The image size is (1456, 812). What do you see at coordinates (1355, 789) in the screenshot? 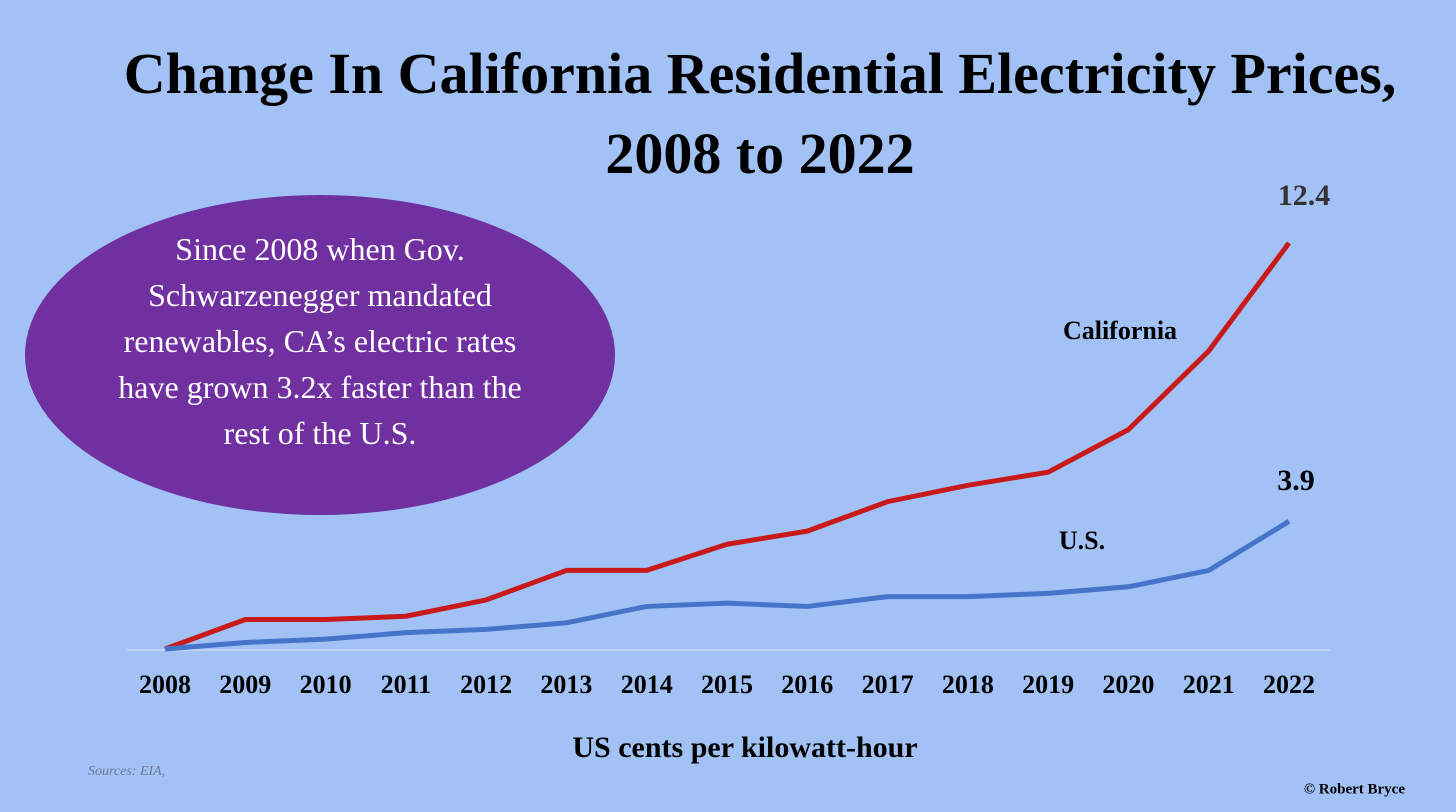
I see `credit: © Robert Bryce` at bounding box center [1355, 789].